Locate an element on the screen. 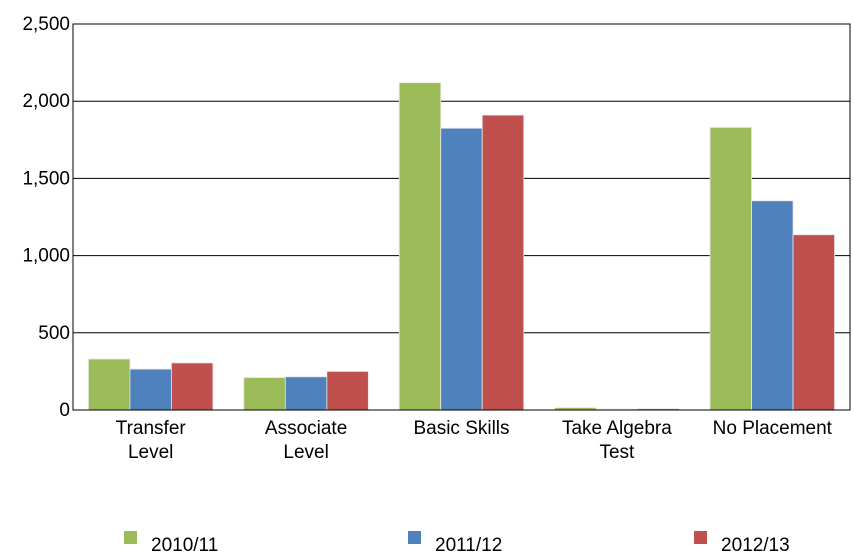 The width and height of the screenshot is (854, 557). y-tick-label: 2,000 is located at coordinates (46, 101).